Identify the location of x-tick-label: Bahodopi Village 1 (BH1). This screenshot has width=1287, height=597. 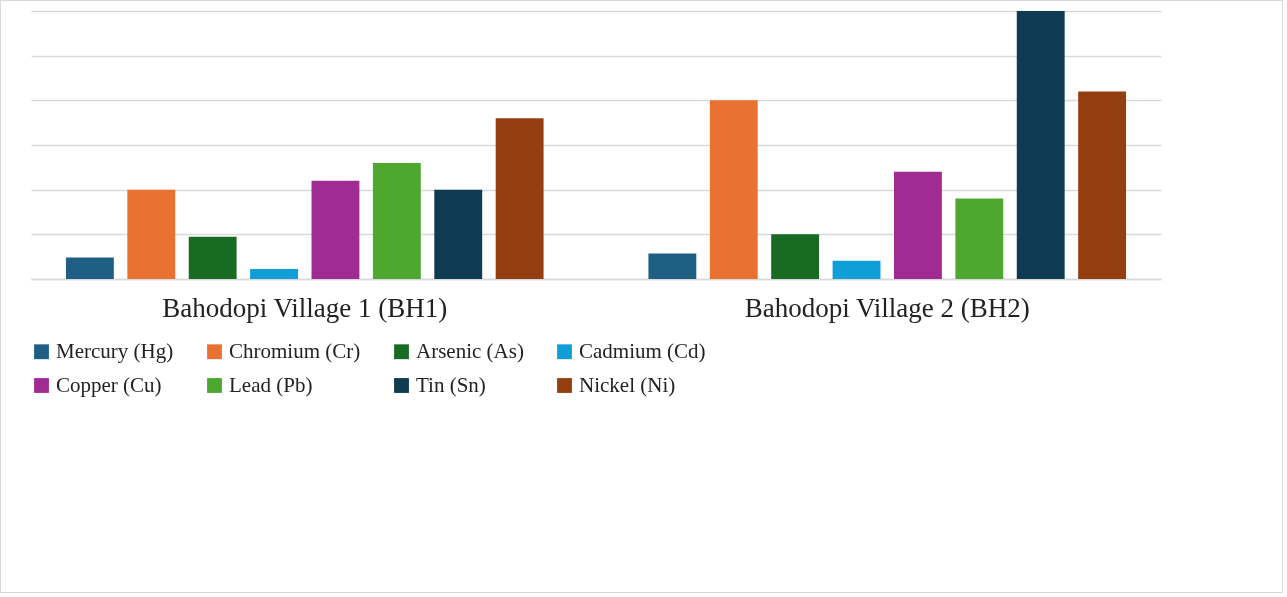
(305, 307).